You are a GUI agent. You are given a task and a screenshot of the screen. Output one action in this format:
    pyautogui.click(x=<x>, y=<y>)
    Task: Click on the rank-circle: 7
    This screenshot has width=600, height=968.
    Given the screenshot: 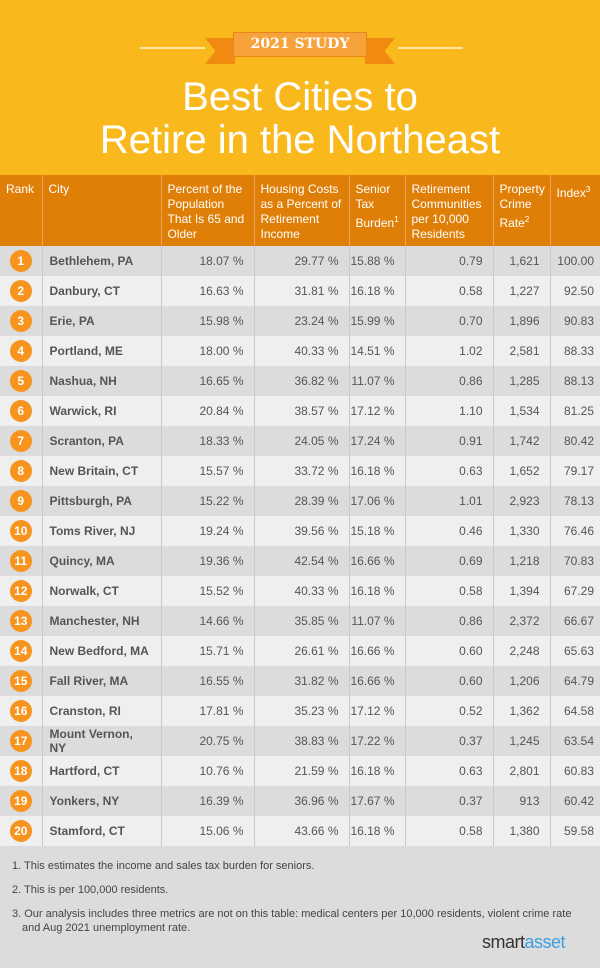 What is the action you would take?
    pyautogui.click(x=20, y=441)
    